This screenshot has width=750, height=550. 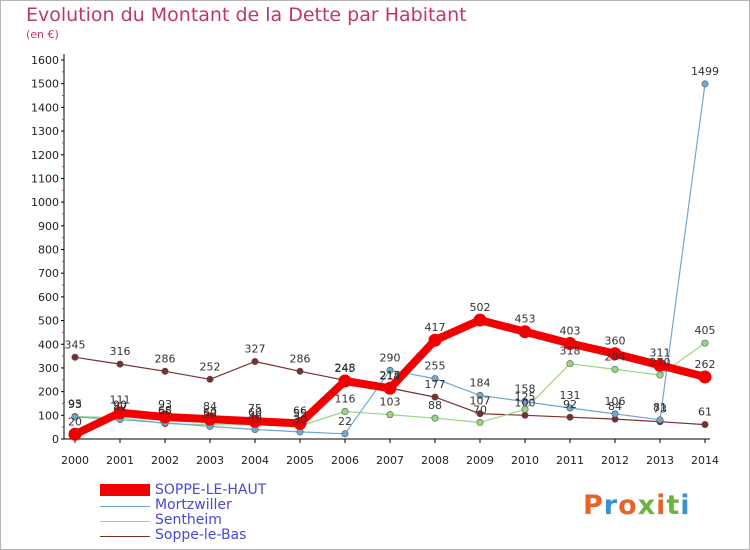 What do you see at coordinates (255, 349) in the screenshot?
I see `data-label: 327` at bounding box center [255, 349].